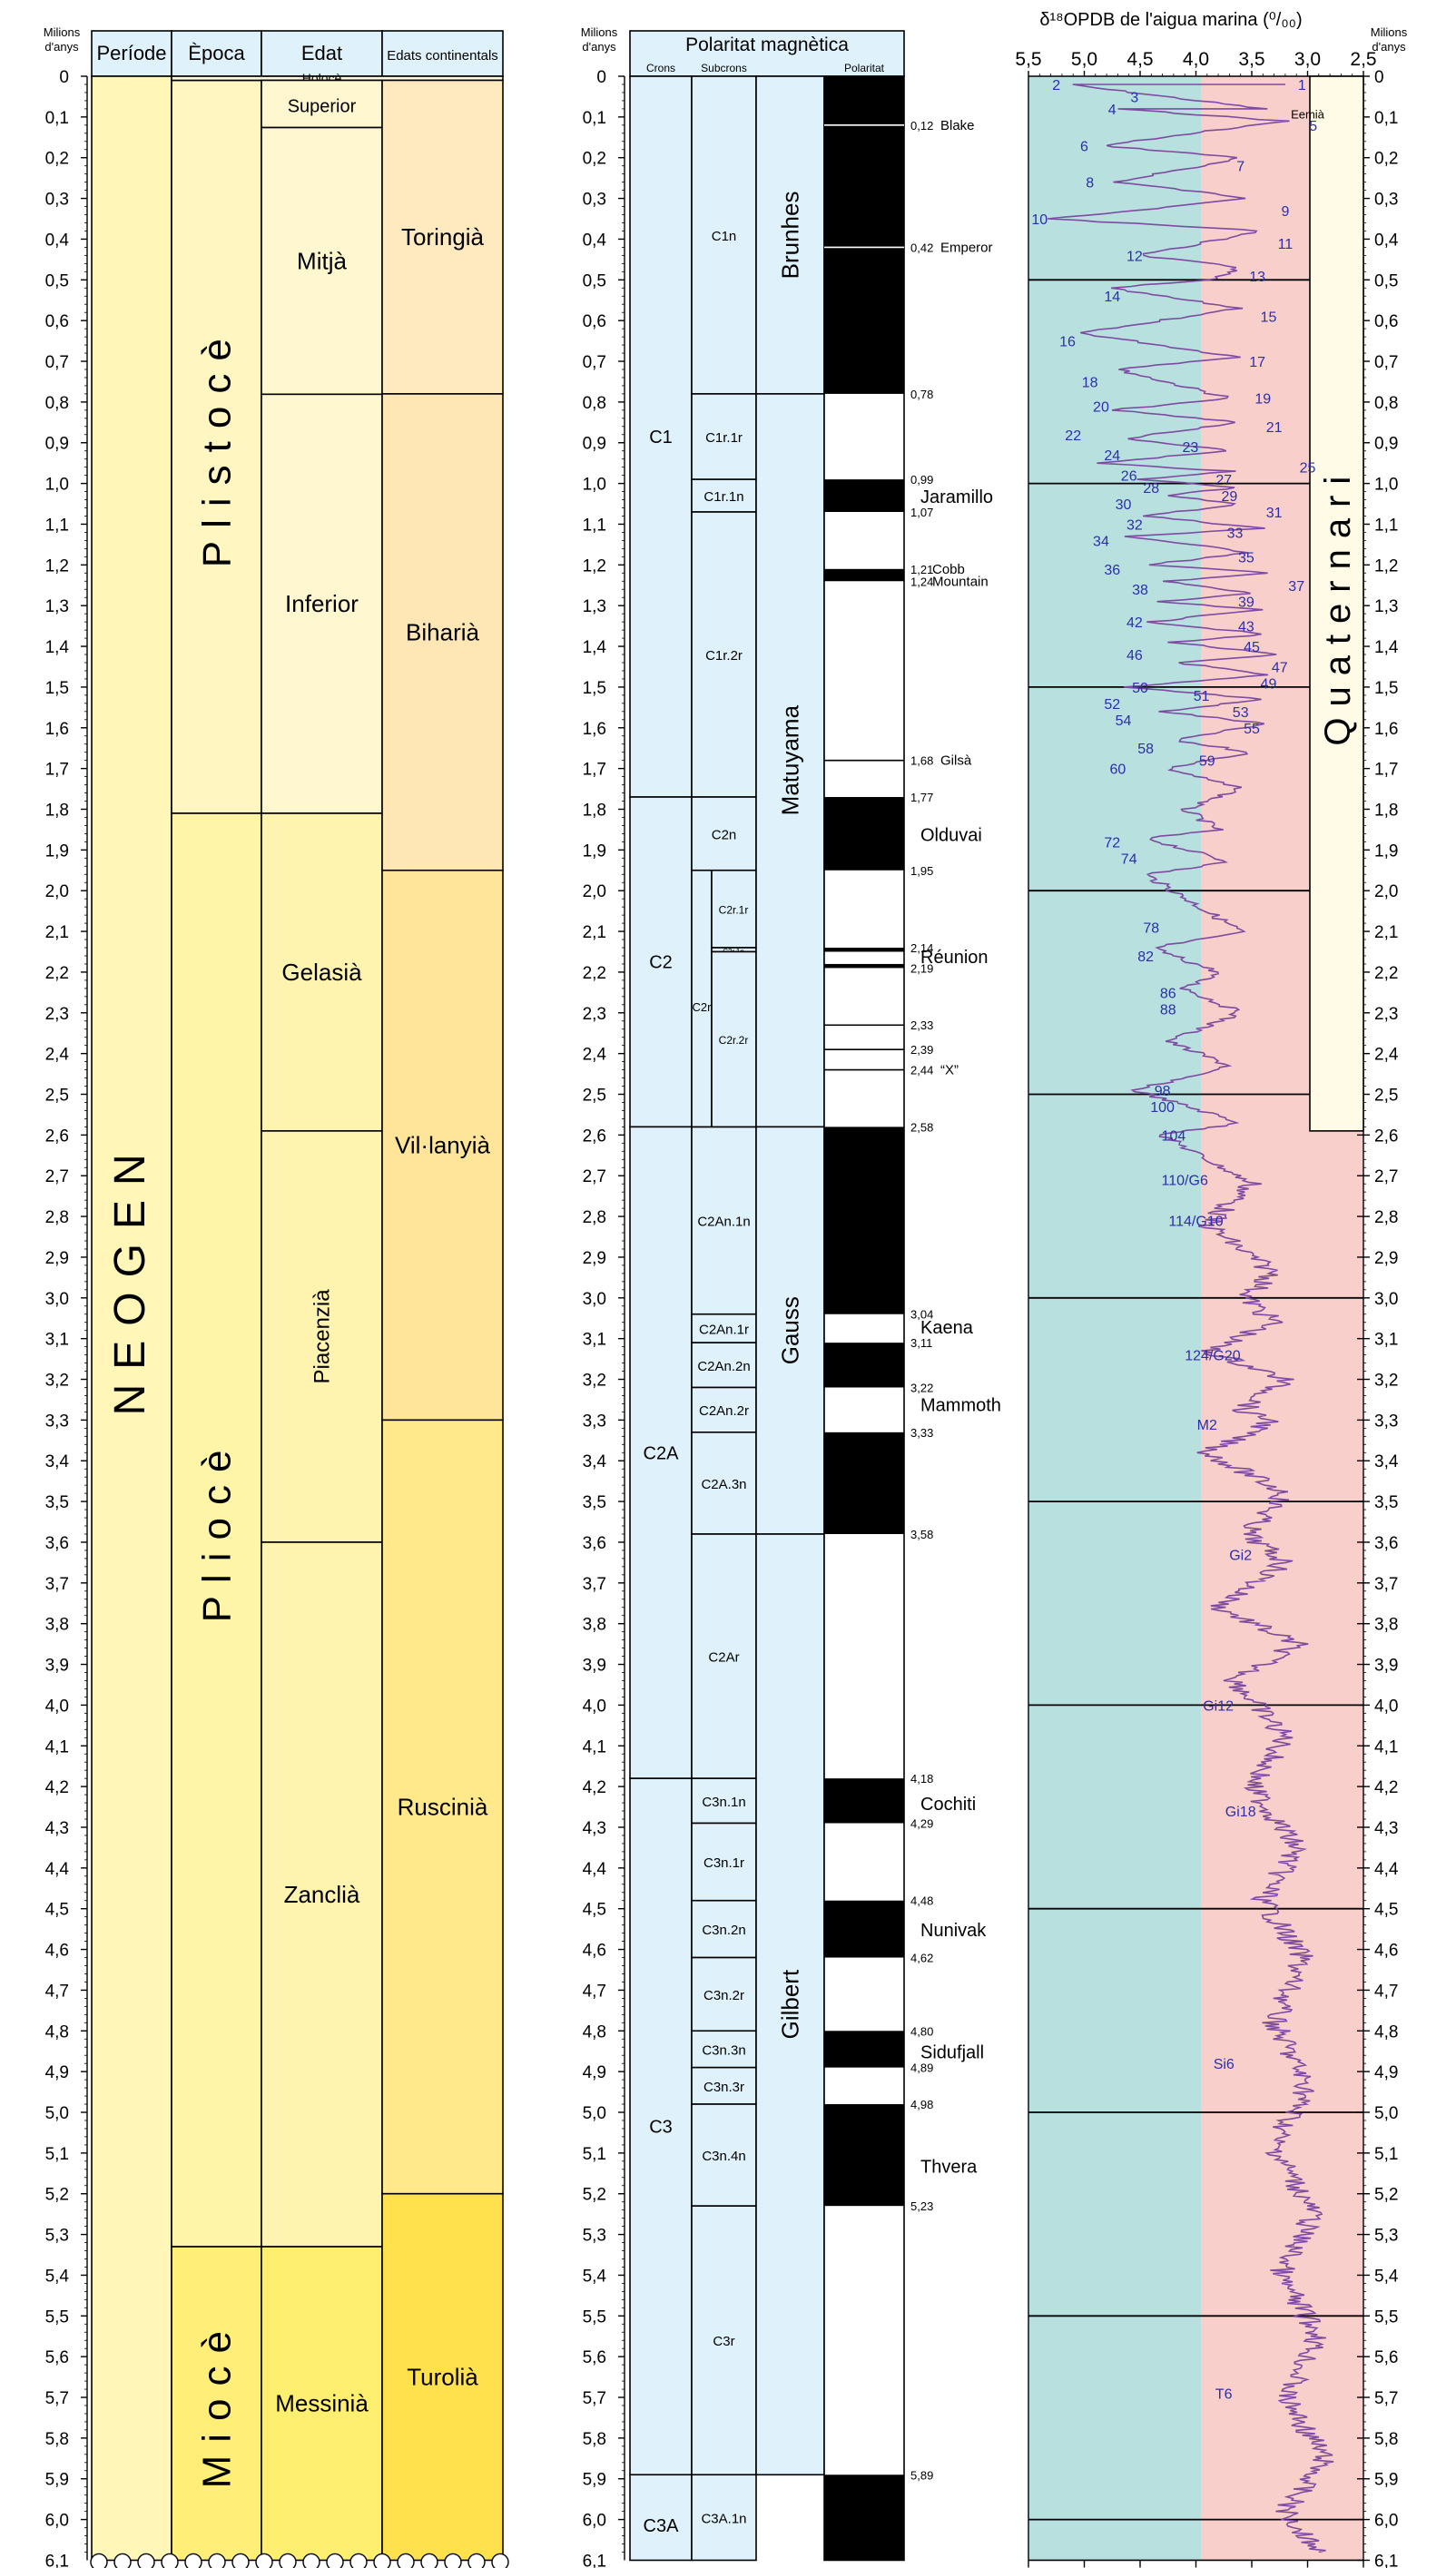  What do you see at coordinates (594, 2521) in the screenshot?
I see `axis-tick-label: 6,0` at bounding box center [594, 2521].